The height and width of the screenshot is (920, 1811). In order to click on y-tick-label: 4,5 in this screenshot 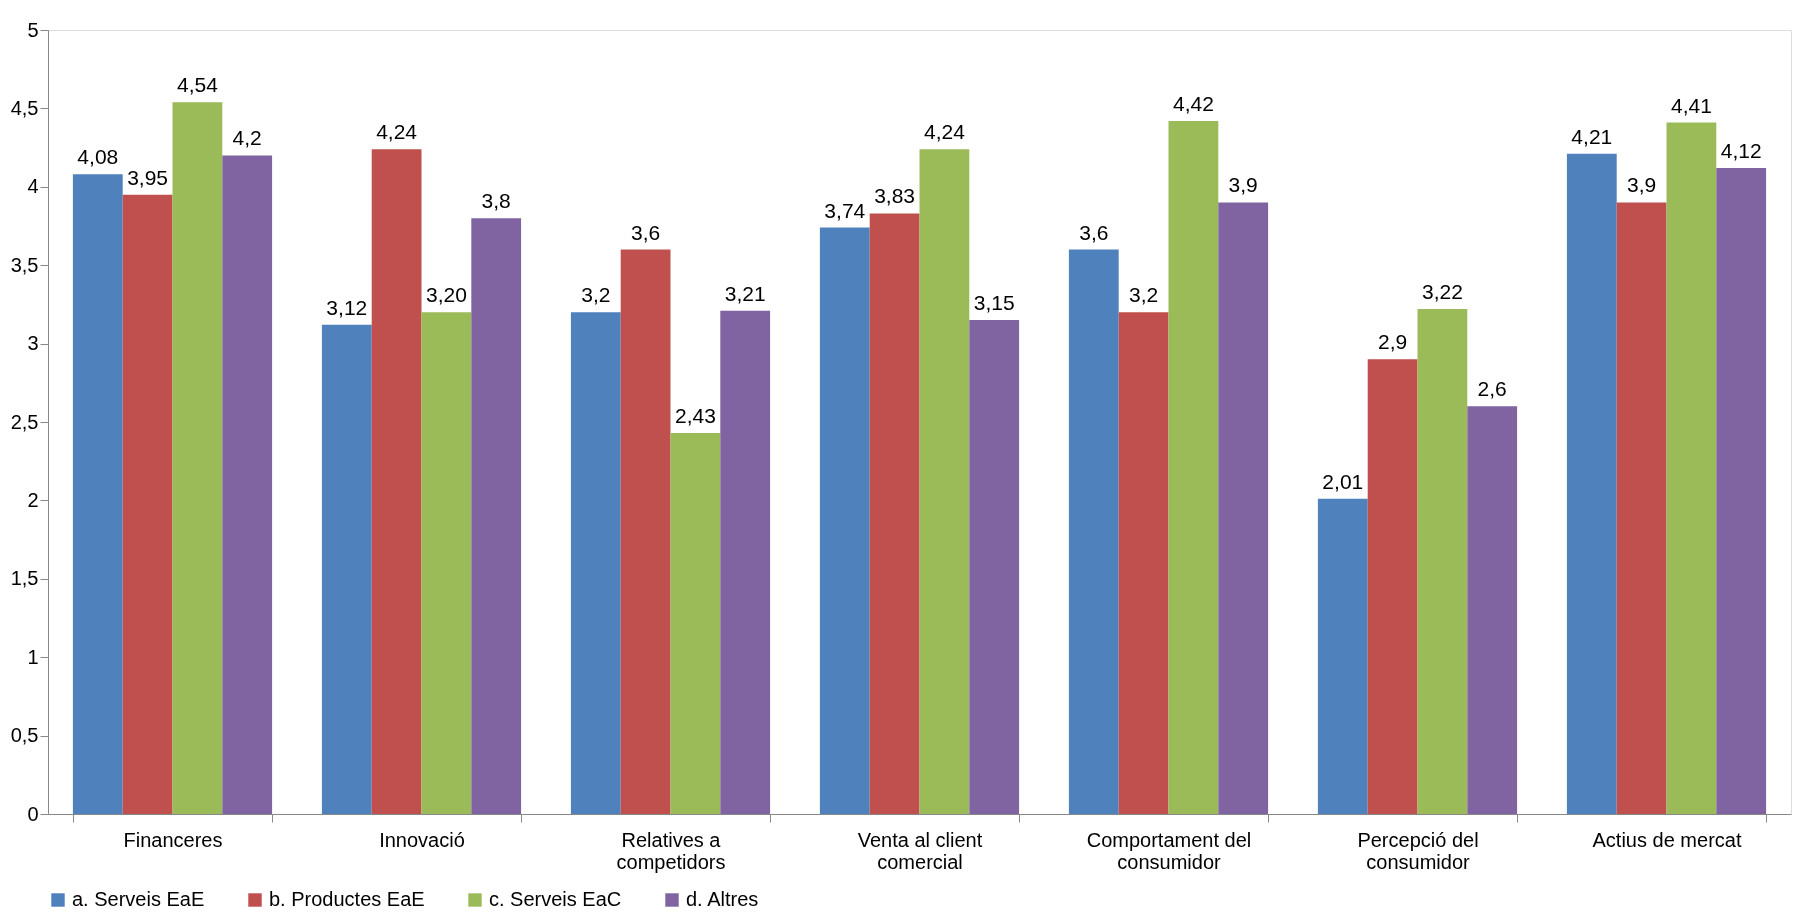, I will do `click(24, 107)`.